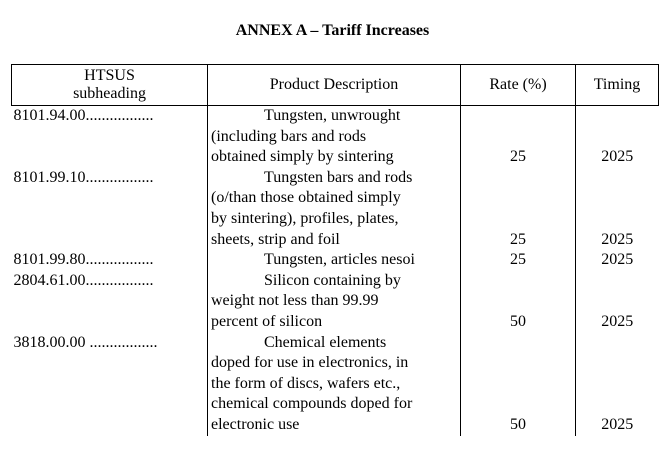 The image size is (665, 464). Describe the element at coordinates (289, 136) in the screenshot. I see `description-line: (including bars and rods` at that location.